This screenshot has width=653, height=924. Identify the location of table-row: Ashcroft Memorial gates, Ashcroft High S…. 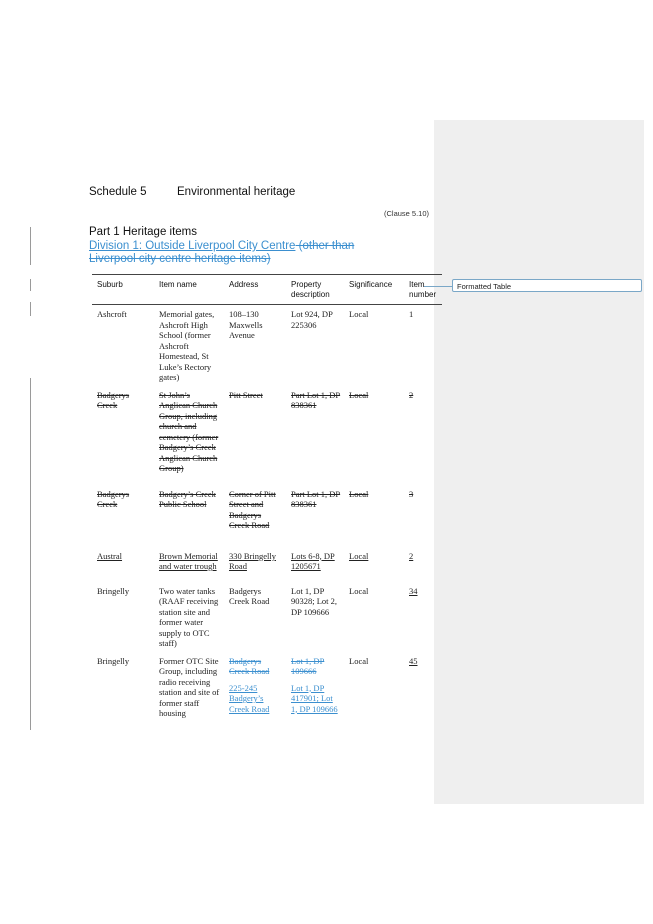
(267, 345).